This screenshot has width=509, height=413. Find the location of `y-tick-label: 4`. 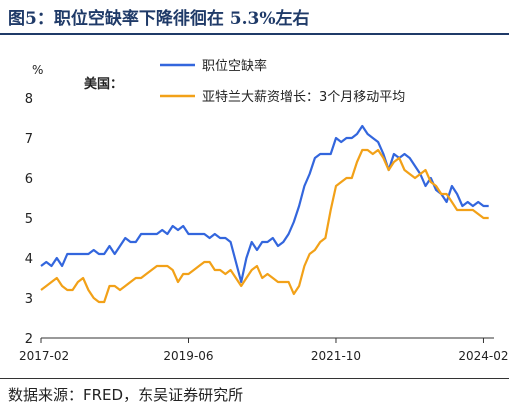

y-tick-label: 4 is located at coordinates (29, 259).